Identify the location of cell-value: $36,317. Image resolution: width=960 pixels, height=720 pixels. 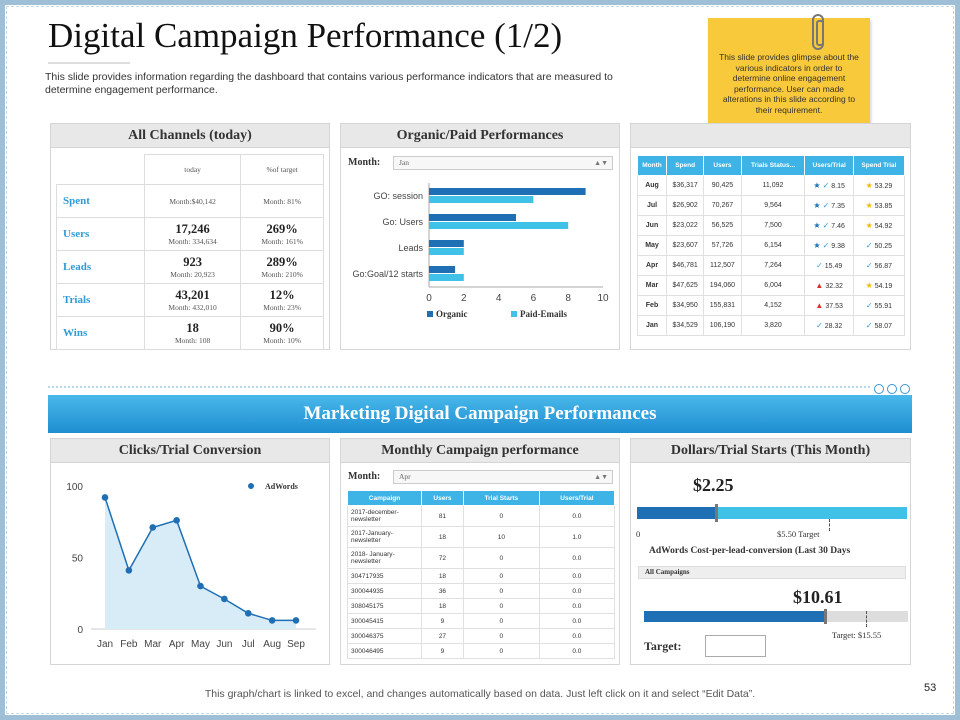
(685, 185).